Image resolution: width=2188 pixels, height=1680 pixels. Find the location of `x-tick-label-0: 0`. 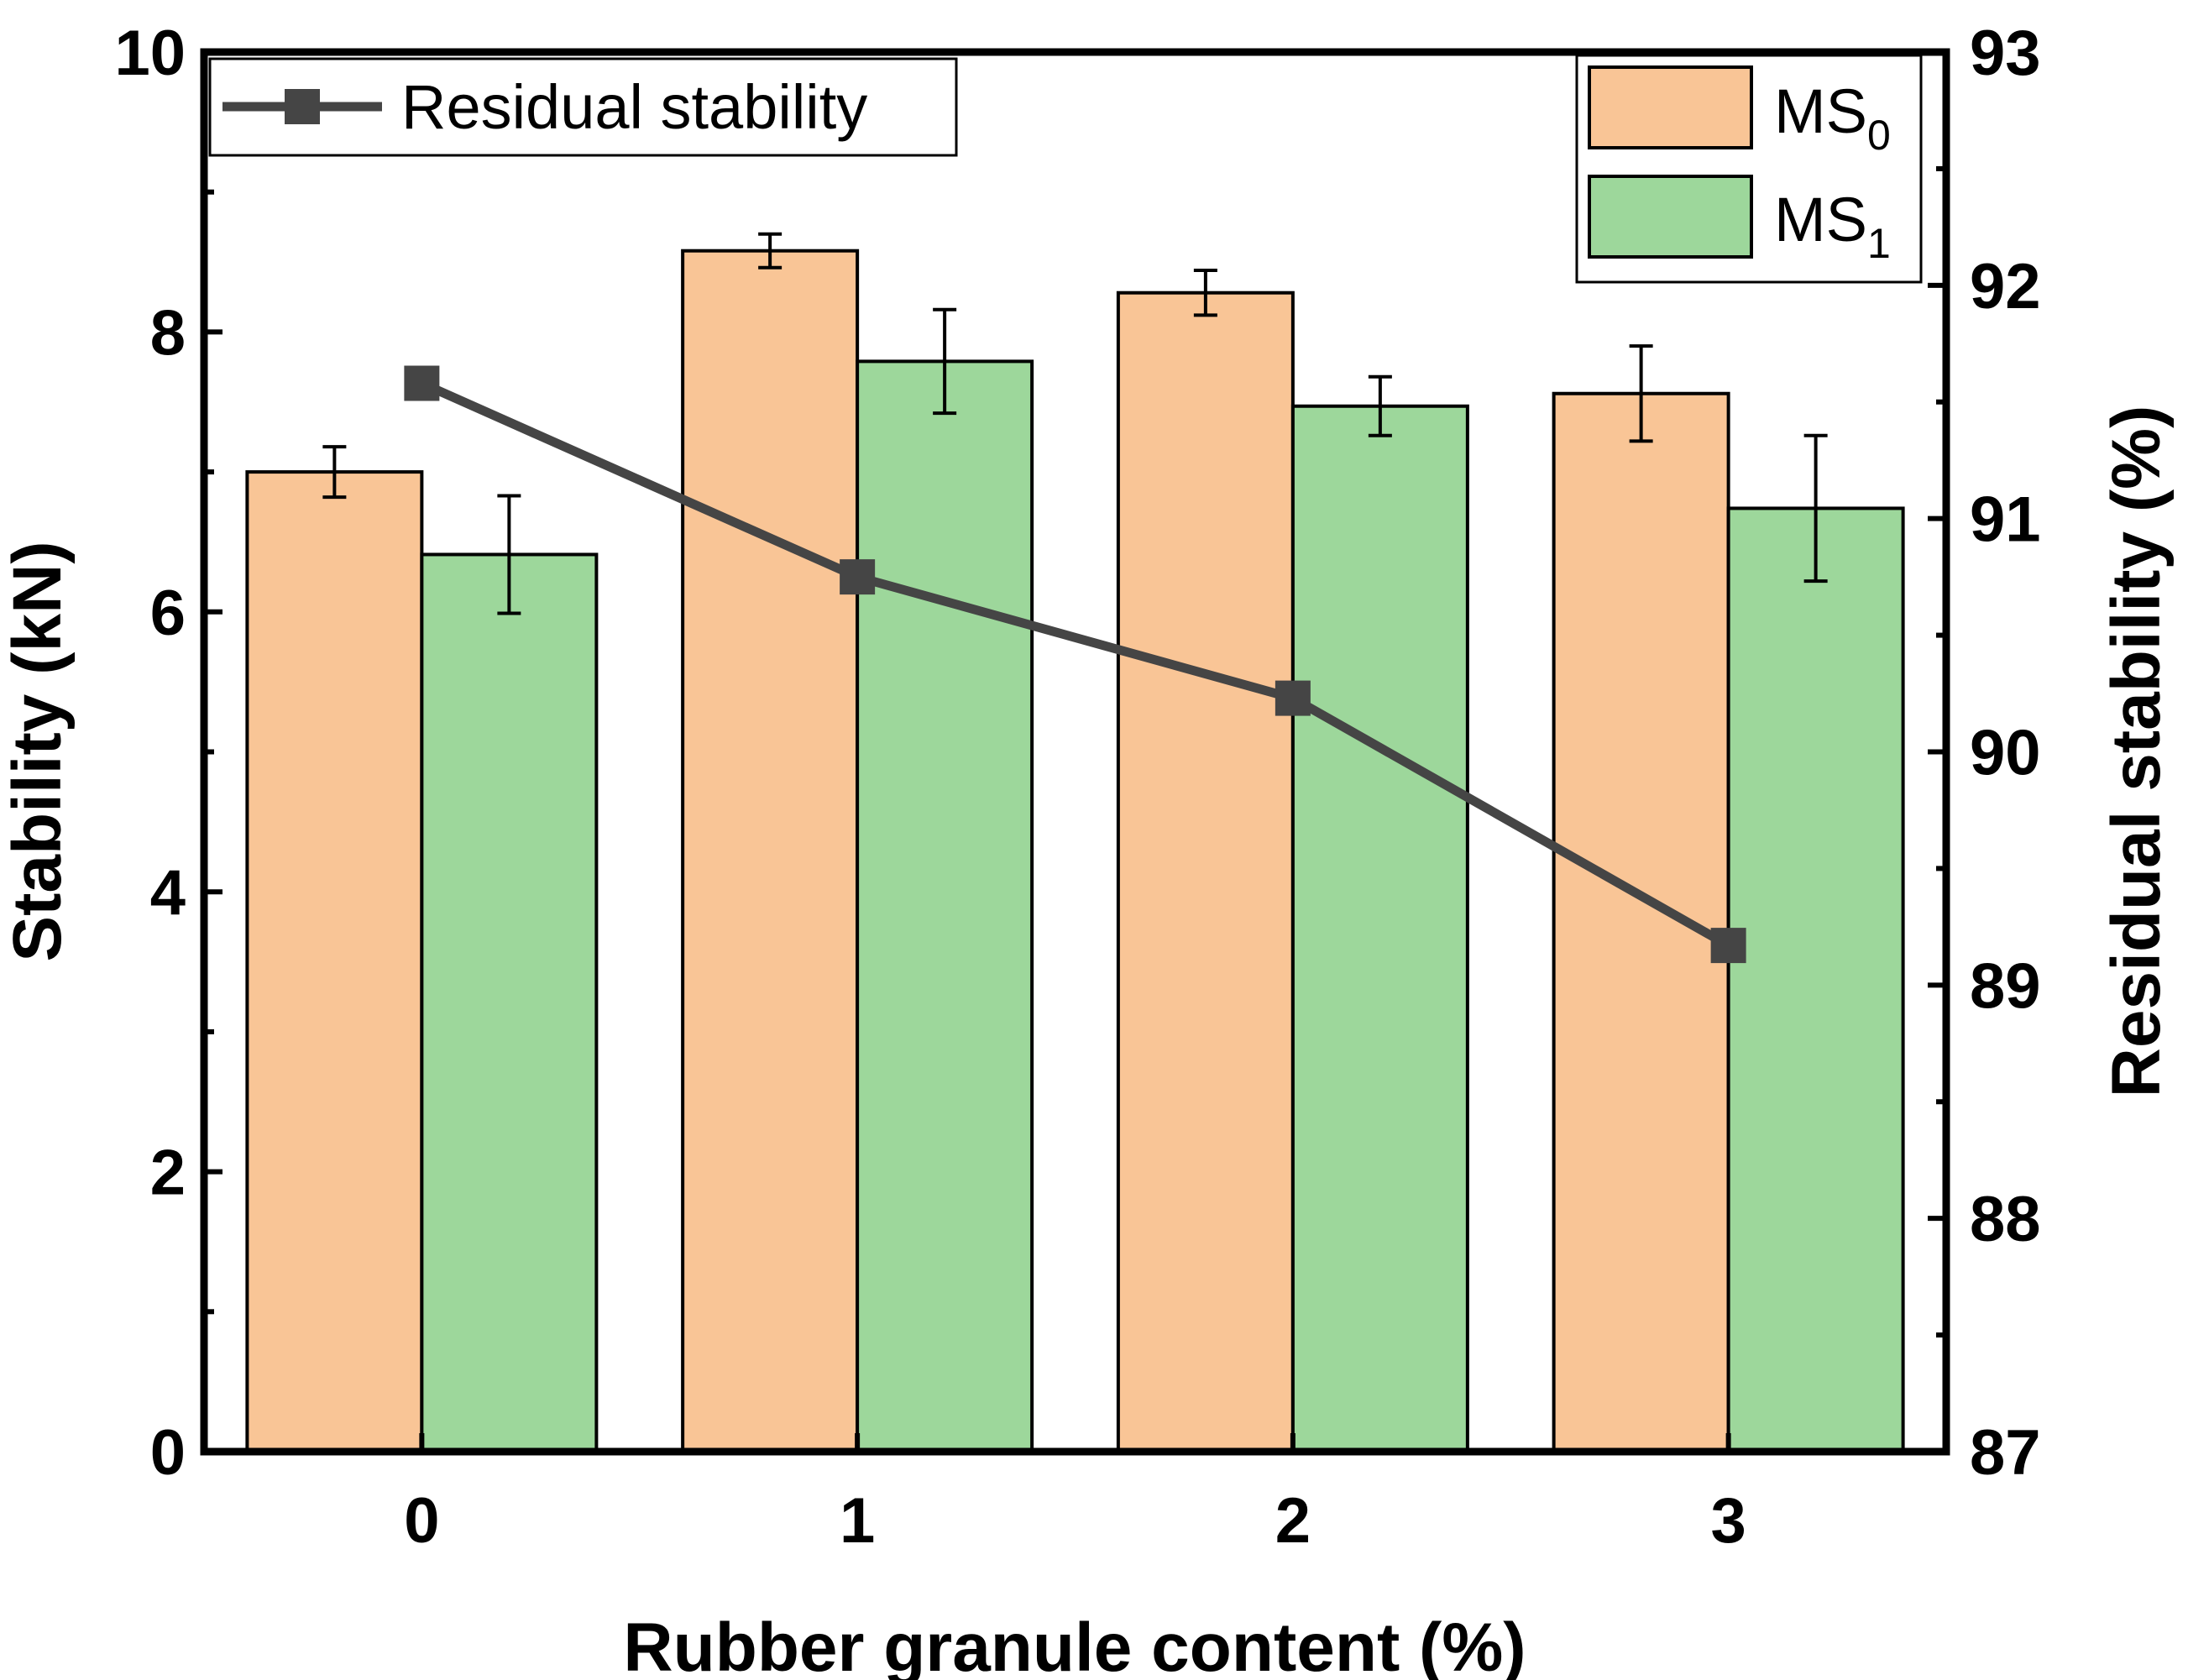

x-tick-label-0: 0 is located at coordinates (421, 1521).